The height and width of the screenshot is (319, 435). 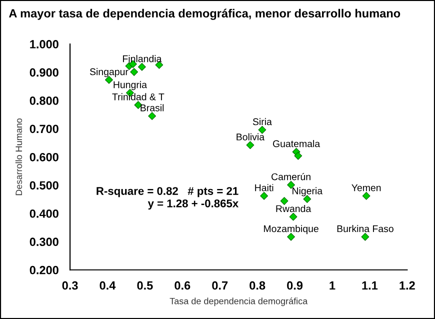 What do you see at coordinates (262, 122) in the screenshot?
I see `annotation: Siria` at bounding box center [262, 122].